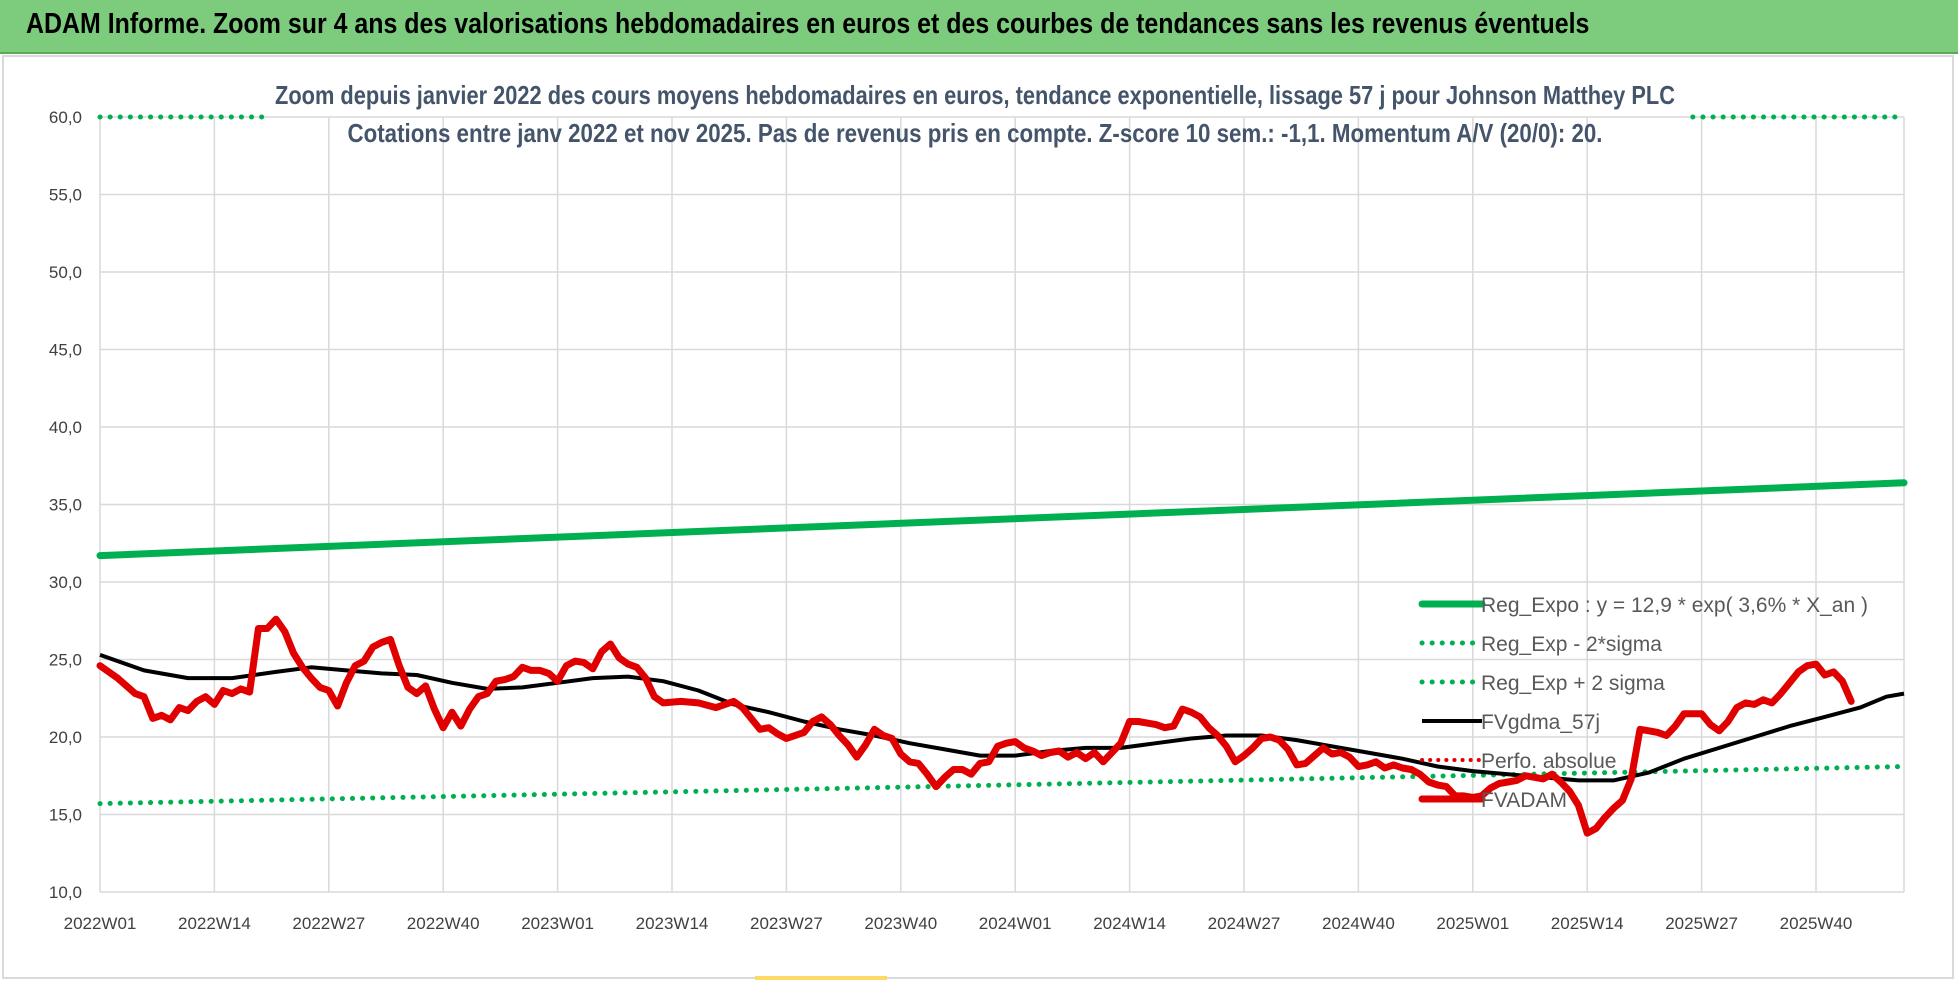 The image size is (1958, 984). Describe the element at coordinates (1701, 923) in the screenshot. I see `x-tick-label: 2025W27` at that location.